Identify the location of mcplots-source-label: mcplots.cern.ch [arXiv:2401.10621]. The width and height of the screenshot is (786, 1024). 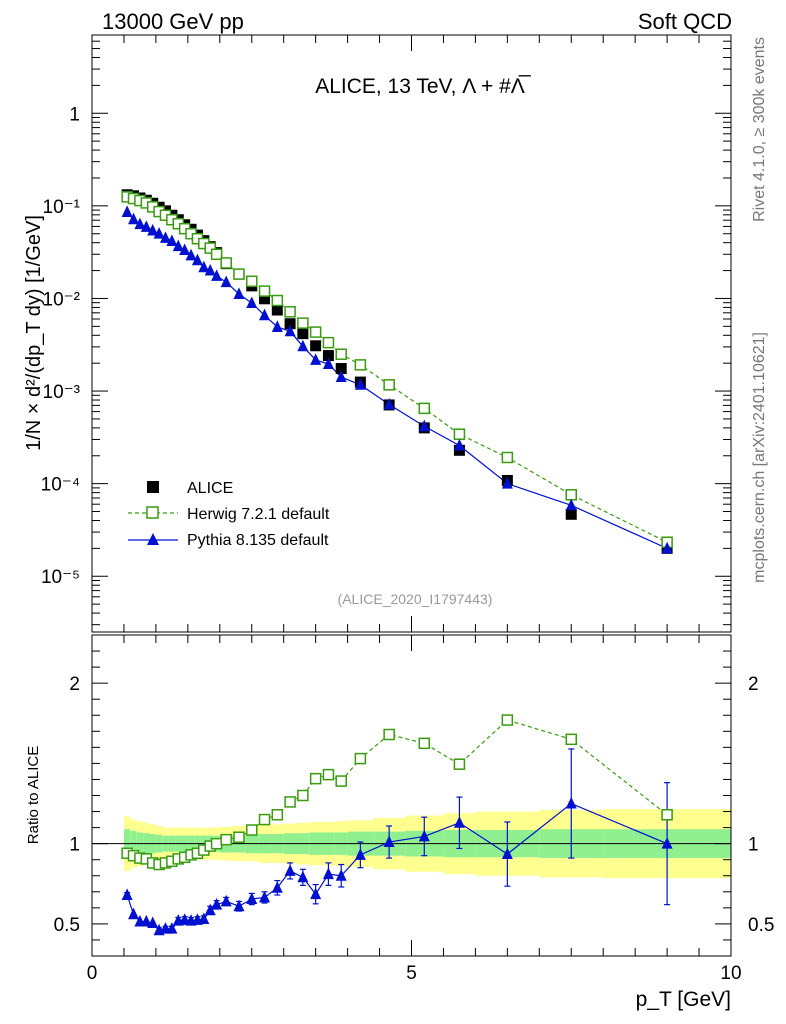
(759, 457).